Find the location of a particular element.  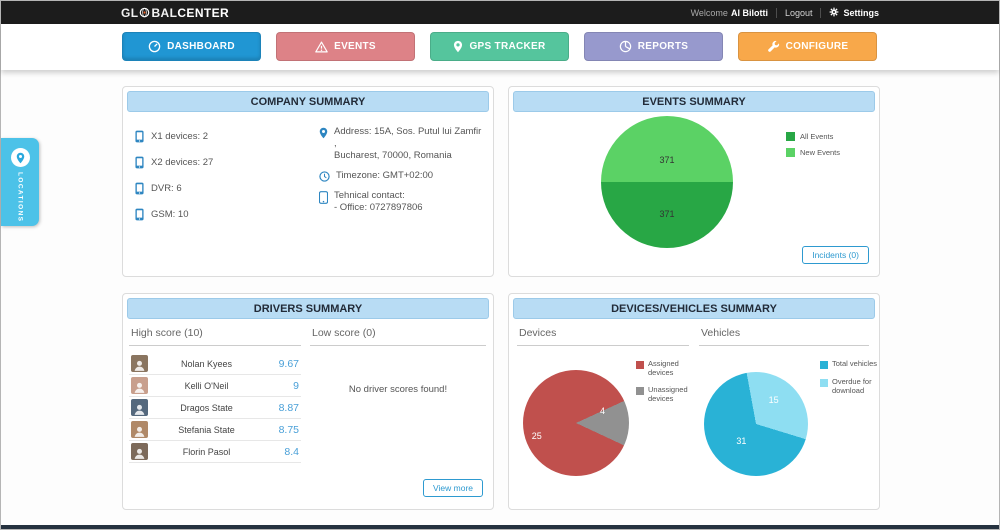

nav-configure-button: CONFIGURE is located at coordinates (807, 46).